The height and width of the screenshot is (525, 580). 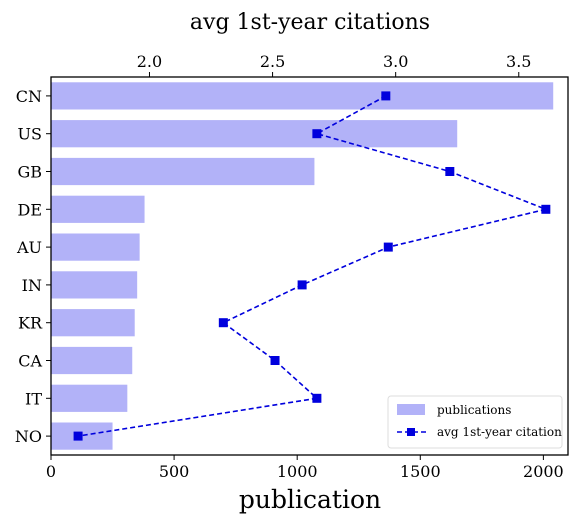 What do you see at coordinates (29, 96) in the screenshot?
I see `y-tick-label: CN` at bounding box center [29, 96].